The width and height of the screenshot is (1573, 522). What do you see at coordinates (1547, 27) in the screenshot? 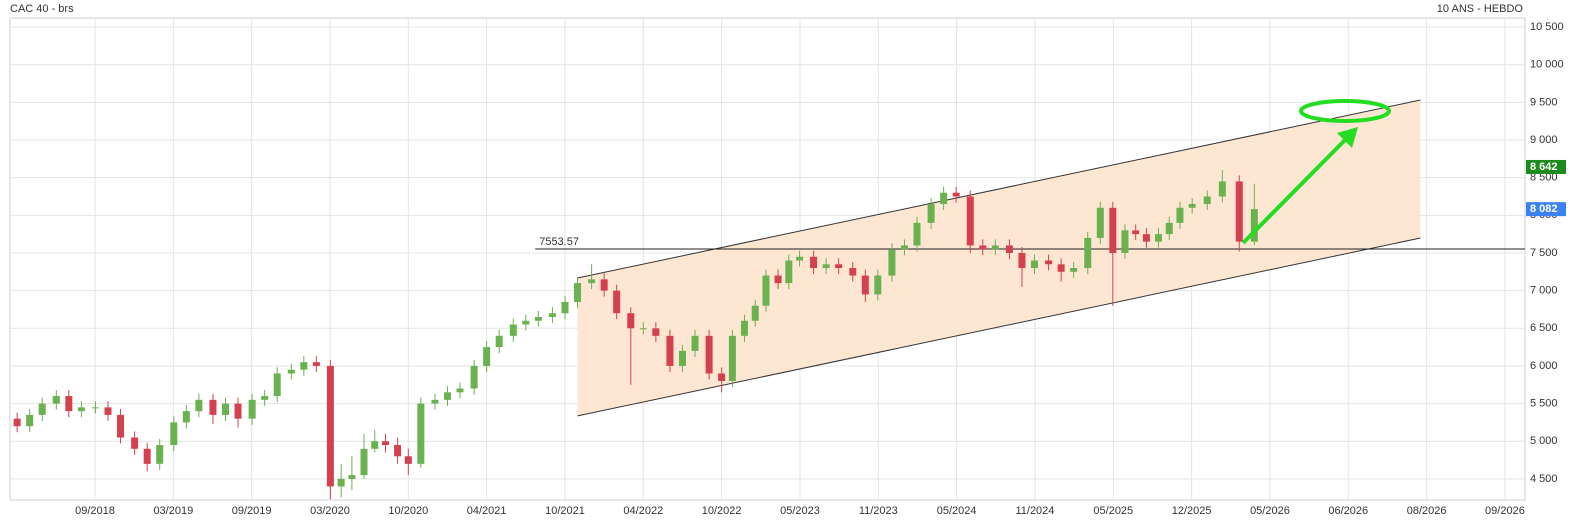
I see `y-tick-label: 10 500` at bounding box center [1547, 27].